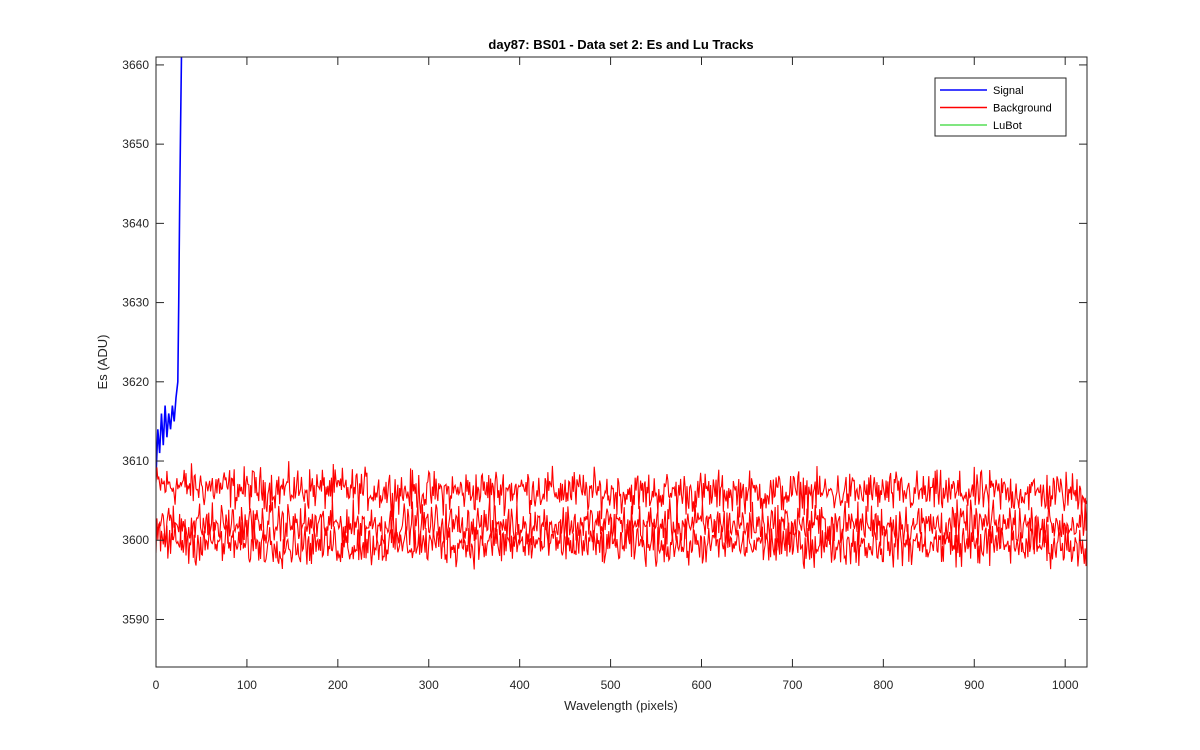 The image size is (1200, 750). What do you see at coordinates (135, 382) in the screenshot?
I see `y-tick-label: 3620` at bounding box center [135, 382].